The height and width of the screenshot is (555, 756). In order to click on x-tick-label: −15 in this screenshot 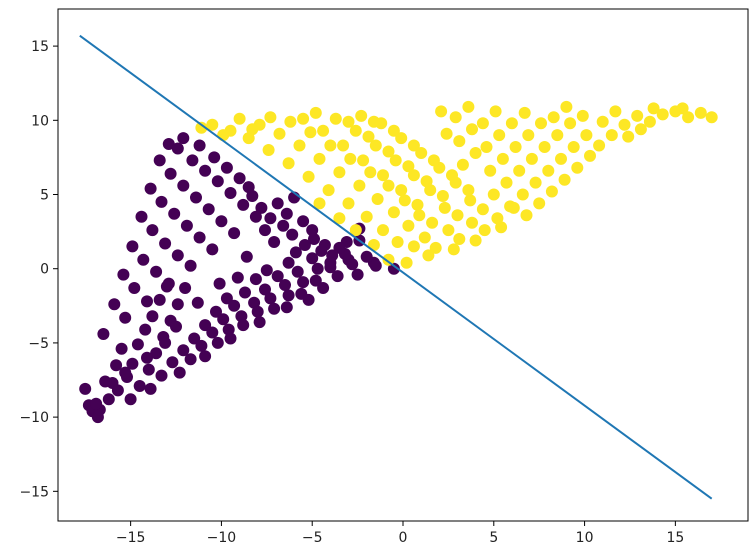, I will do `click(131, 538)`.